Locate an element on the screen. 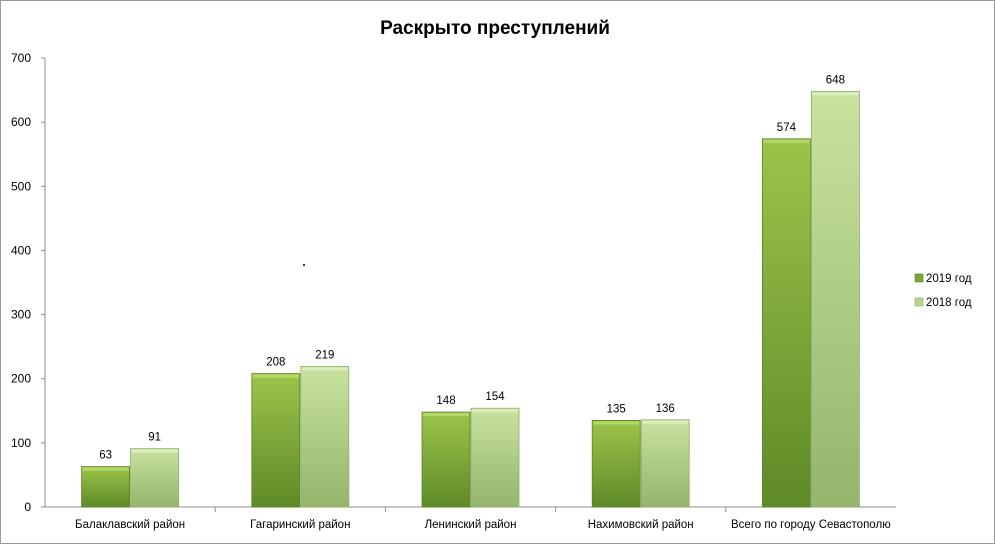  data-label: 154 is located at coordinates (495, 397).